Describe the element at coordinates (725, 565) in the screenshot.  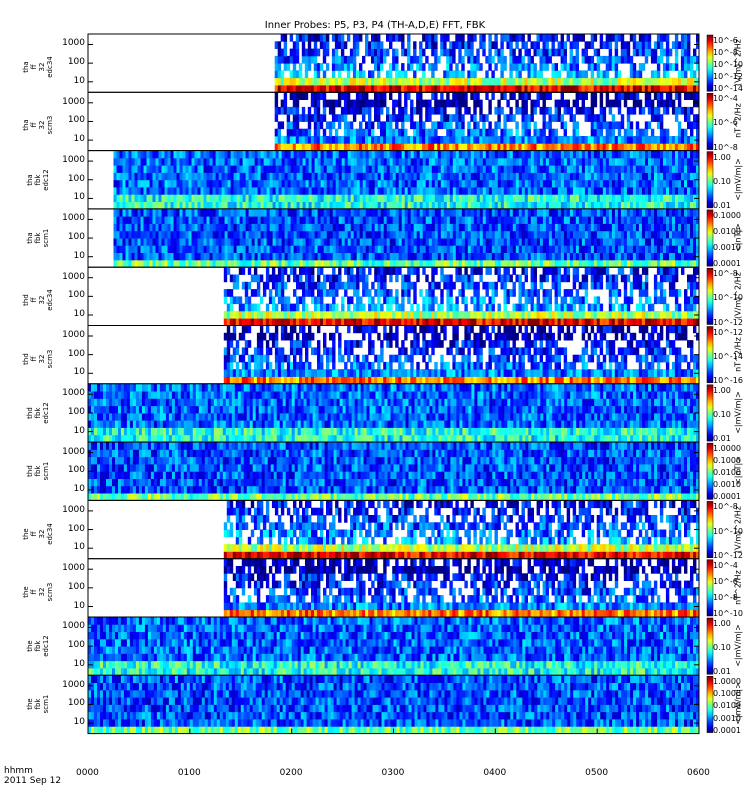
I see `colorbar-tick-label: 10^-4` at that location.